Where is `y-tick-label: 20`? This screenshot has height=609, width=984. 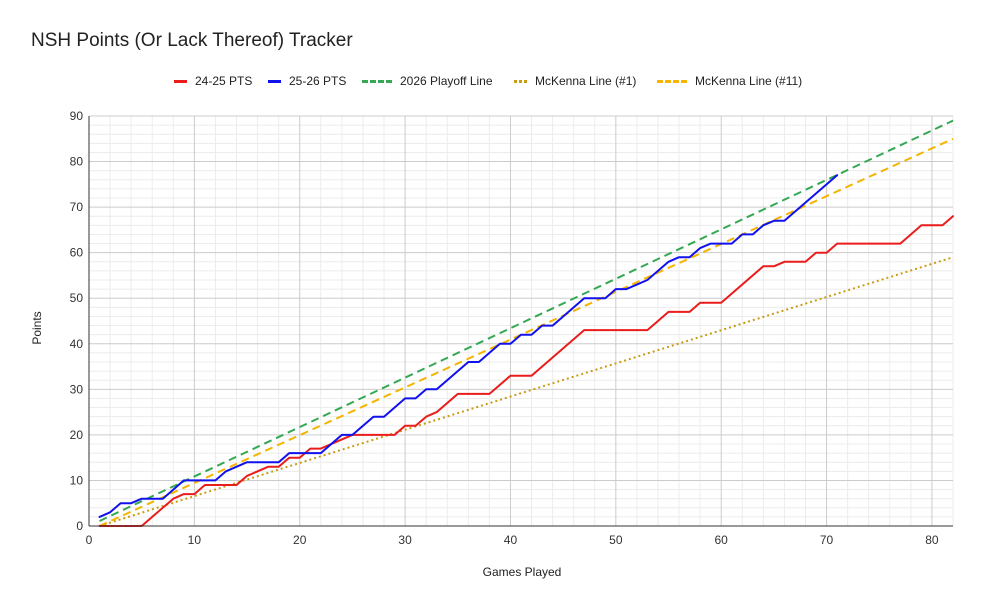 y-tick-label: 20 is located at coordinates (77, 435).